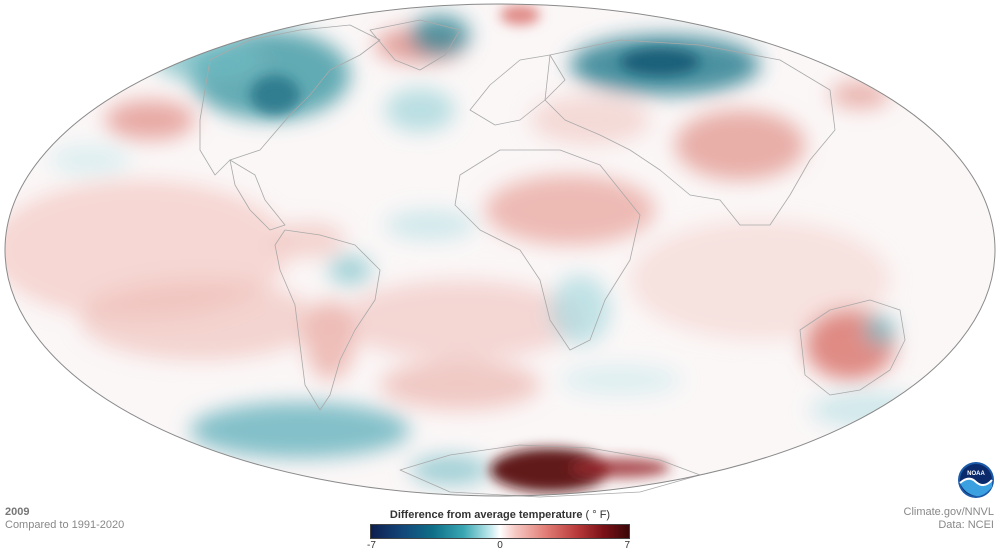 The width and height of the screenshot is (1000, 555). What do you see at coordinates (852, 347) in the screenshot?
I see `australia-outline` at bounding box center [852, 347].